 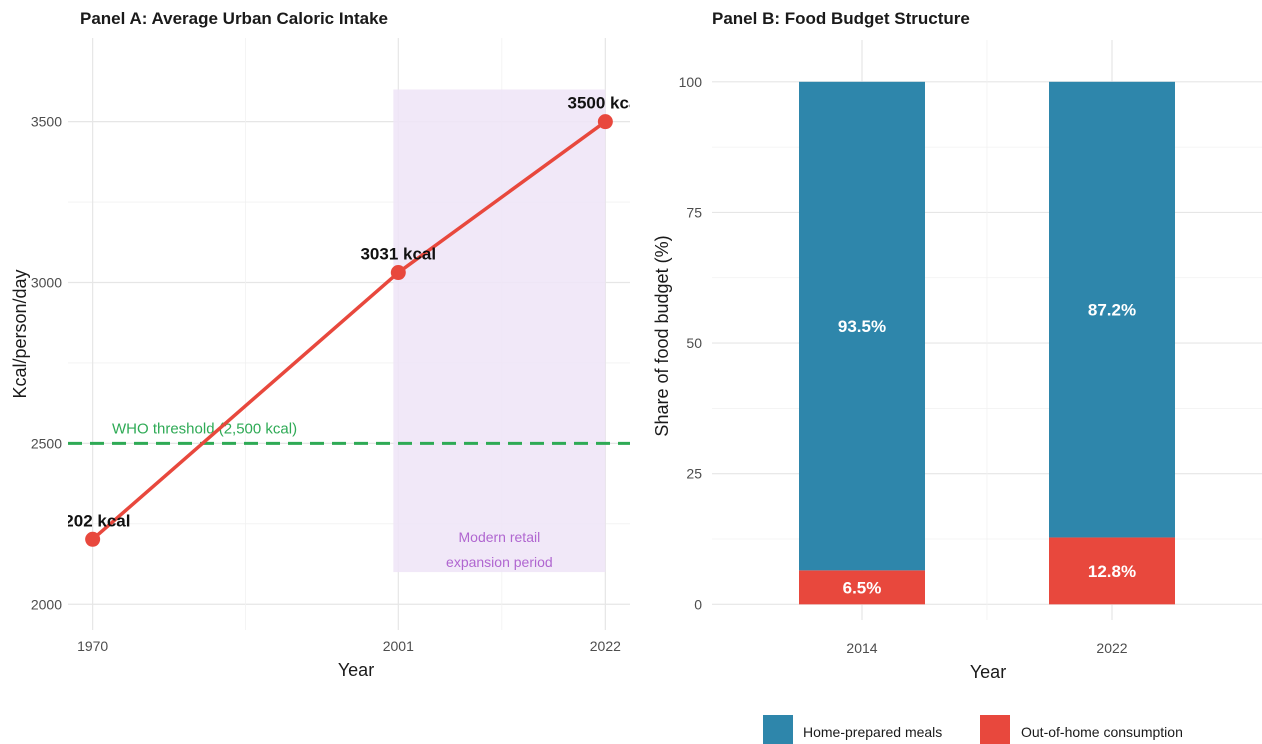 I want to click on legend-swatch-home-prepared, so click(x=778, y=729).